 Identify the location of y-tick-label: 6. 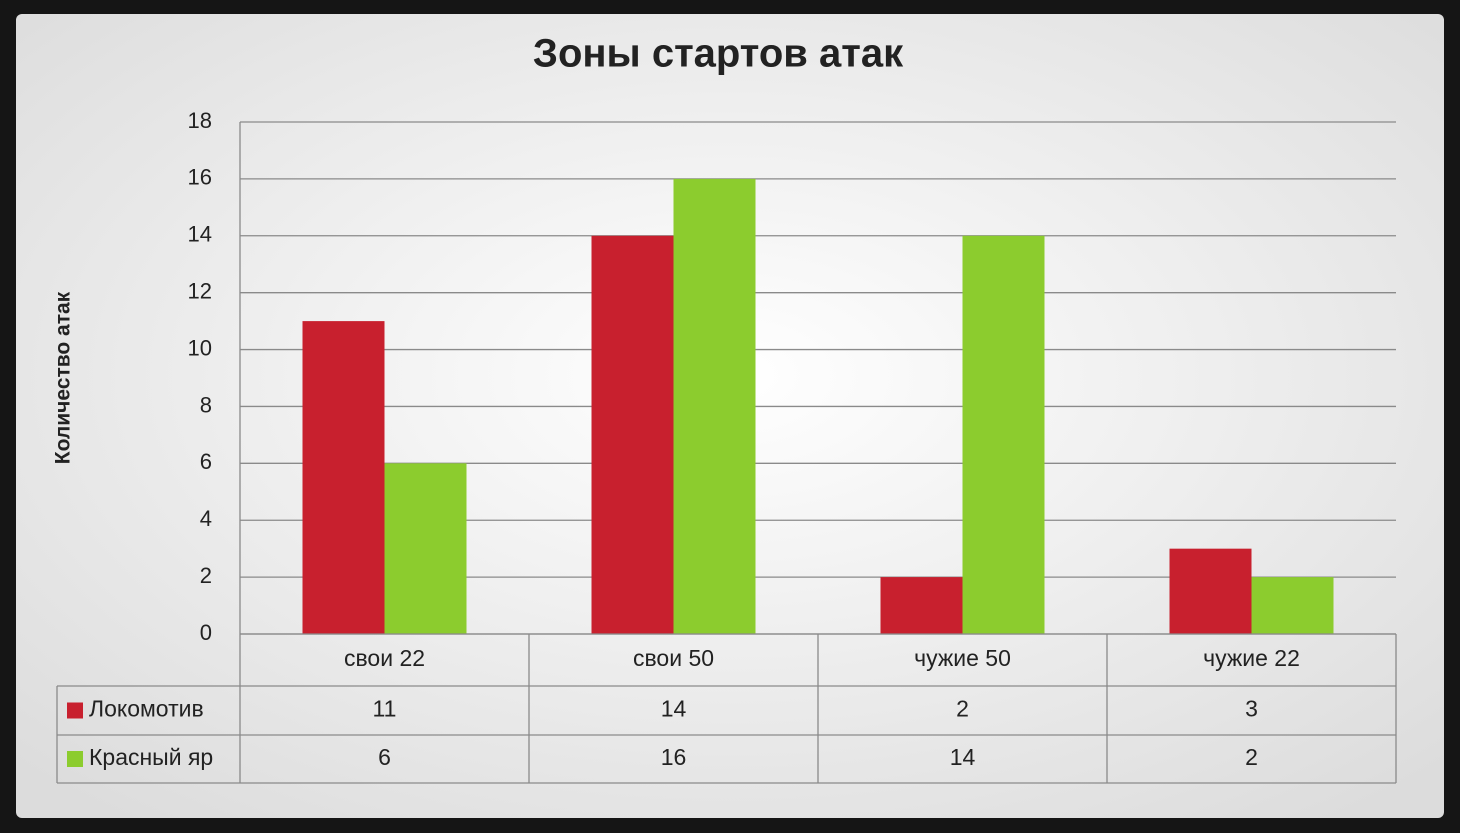
(206, 461).